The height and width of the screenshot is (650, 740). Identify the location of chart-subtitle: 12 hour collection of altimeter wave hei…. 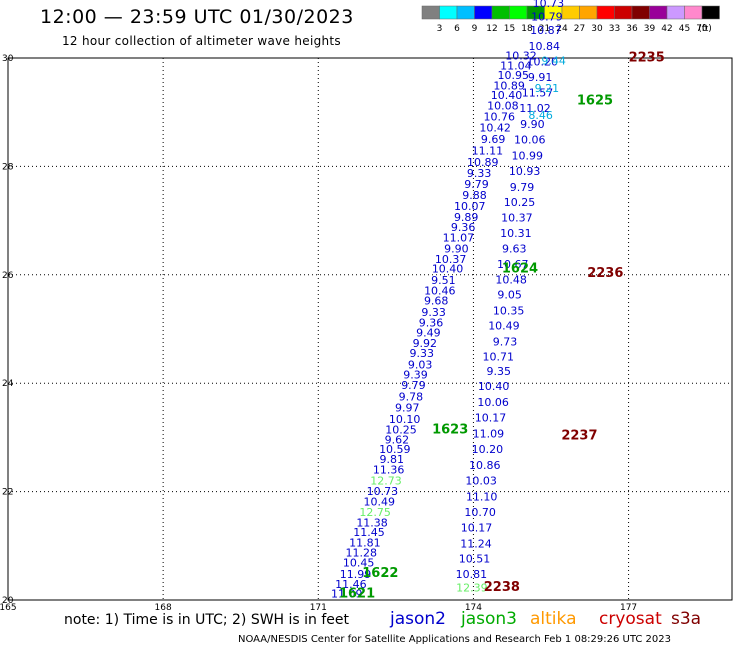
(201, 41).